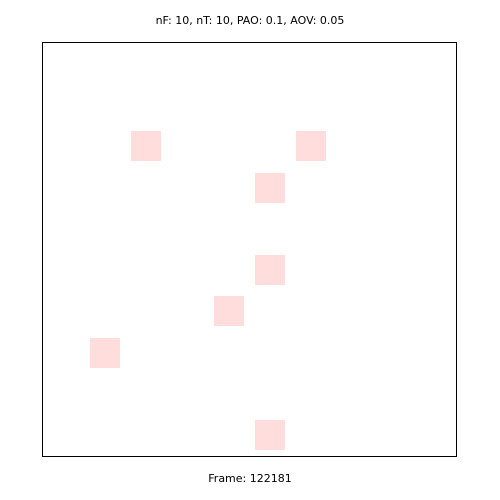 The image size is (500, 500). Describe the element at coordinates (250, 478) in the screenshot. I see `frame-counter: Frame: 122181` at that location.